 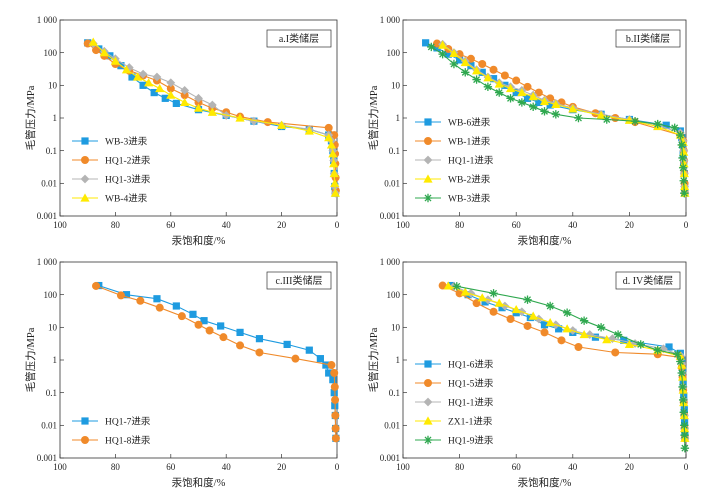 What do you see at coordinates (227, 467) in the screenshot?
I see `x-tick-label: 40` at bounding box center [227, 467].